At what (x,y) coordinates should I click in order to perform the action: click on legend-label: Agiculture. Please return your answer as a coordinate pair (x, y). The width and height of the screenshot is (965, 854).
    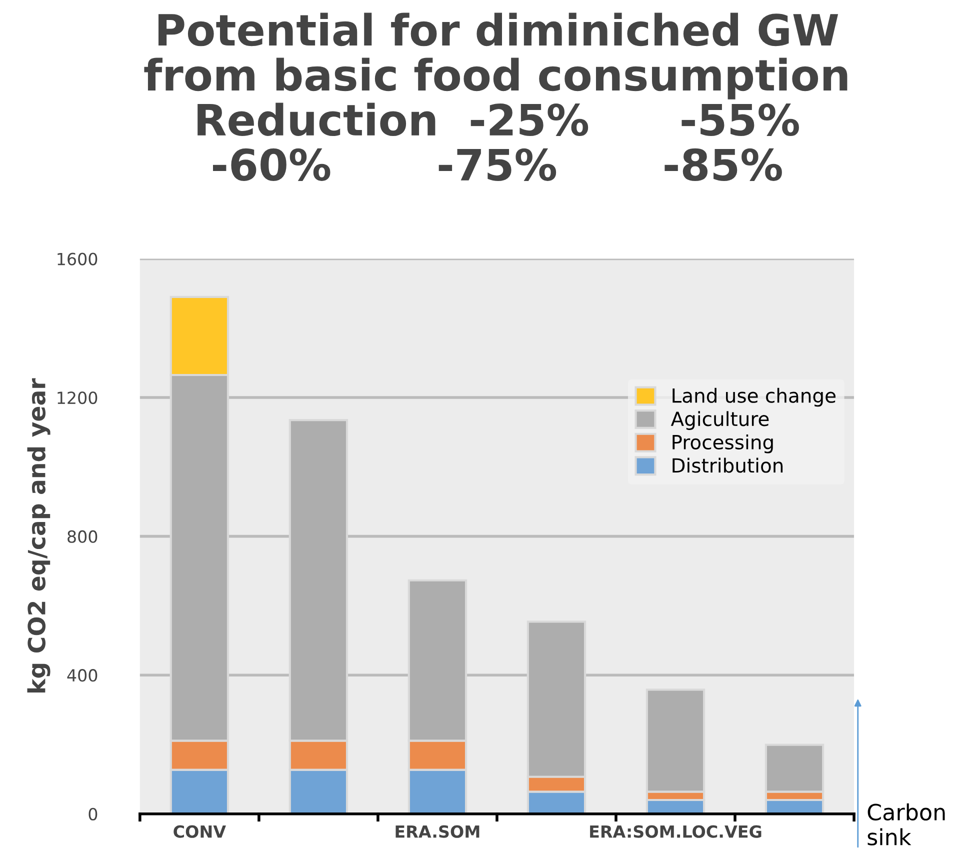
    Looking at the image, I should click on (719, 420).